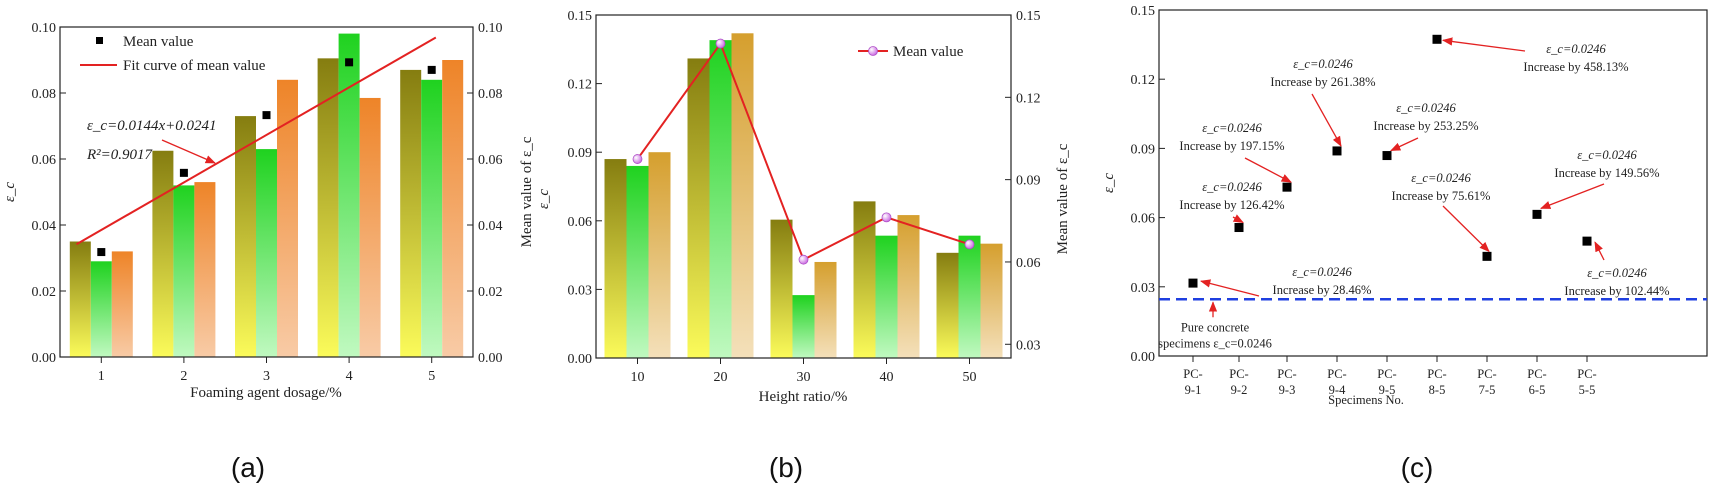  Describe the element at coordinates (349, 376) in the screenshot. I see `panel-a-x-tick-label: 4` at that location.